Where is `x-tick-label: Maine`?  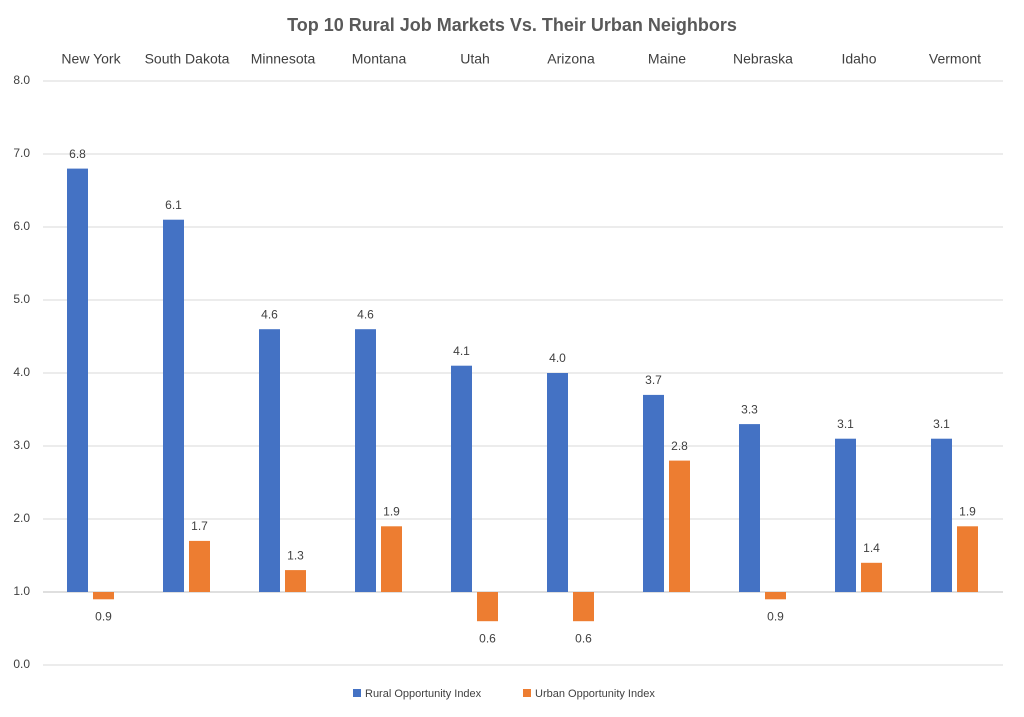 x-tick-label: Maine is located at coordinates (667, 59).